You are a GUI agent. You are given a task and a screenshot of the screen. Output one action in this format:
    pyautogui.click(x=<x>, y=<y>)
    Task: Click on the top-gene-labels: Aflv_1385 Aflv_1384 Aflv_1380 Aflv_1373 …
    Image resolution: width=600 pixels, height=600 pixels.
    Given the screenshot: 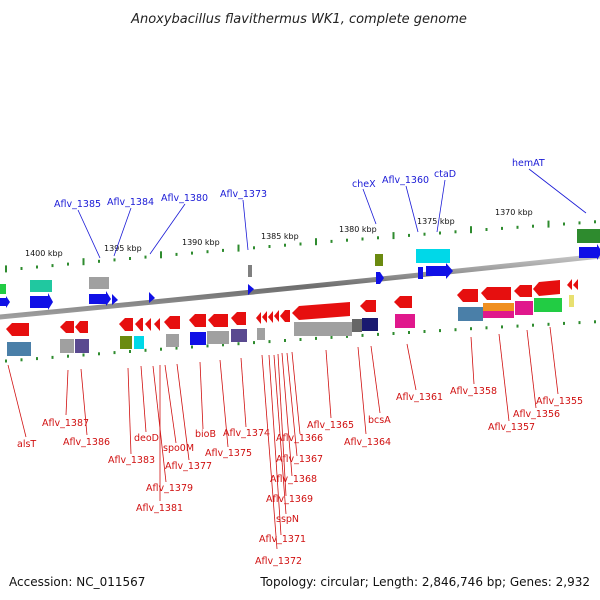 What is the action you would take?
    pyautogui.click(x=299, y=184)
    